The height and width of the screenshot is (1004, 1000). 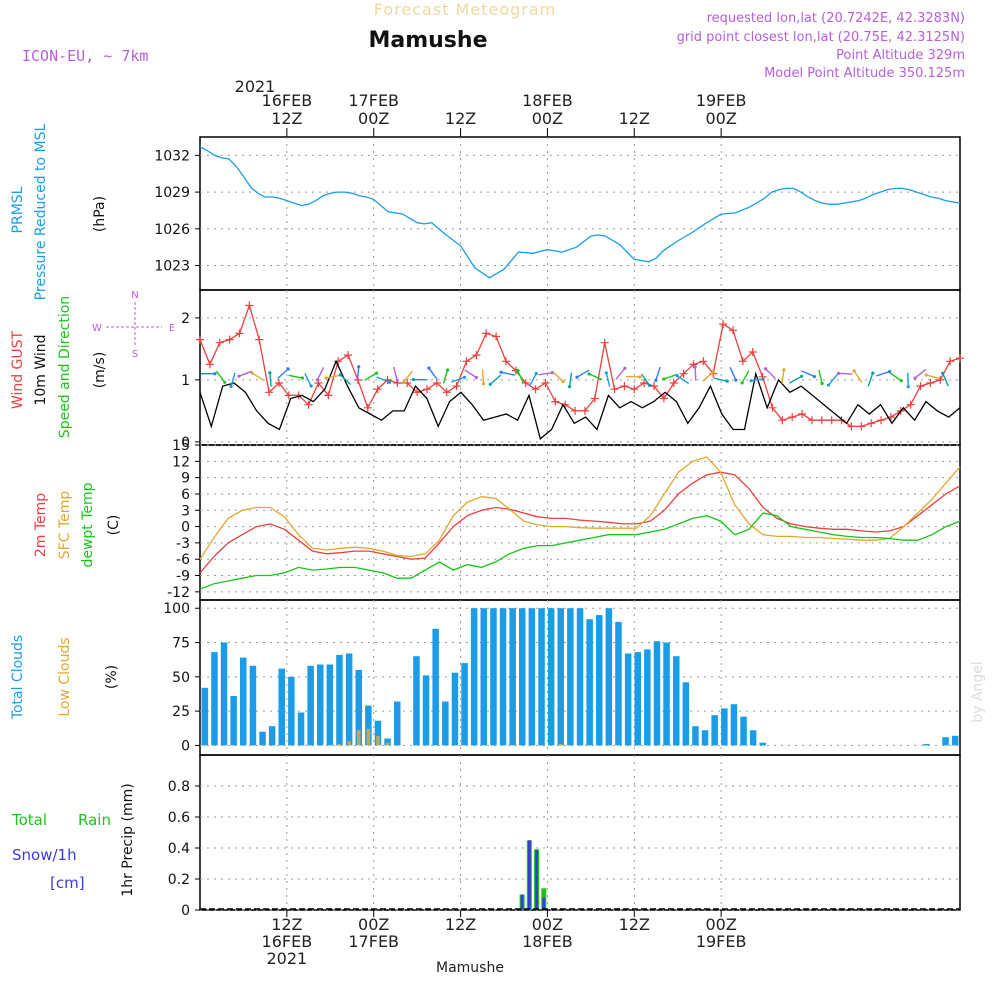 I want to click on precip-panel: 00.20.40.60.8, so click(x=564, y=837).